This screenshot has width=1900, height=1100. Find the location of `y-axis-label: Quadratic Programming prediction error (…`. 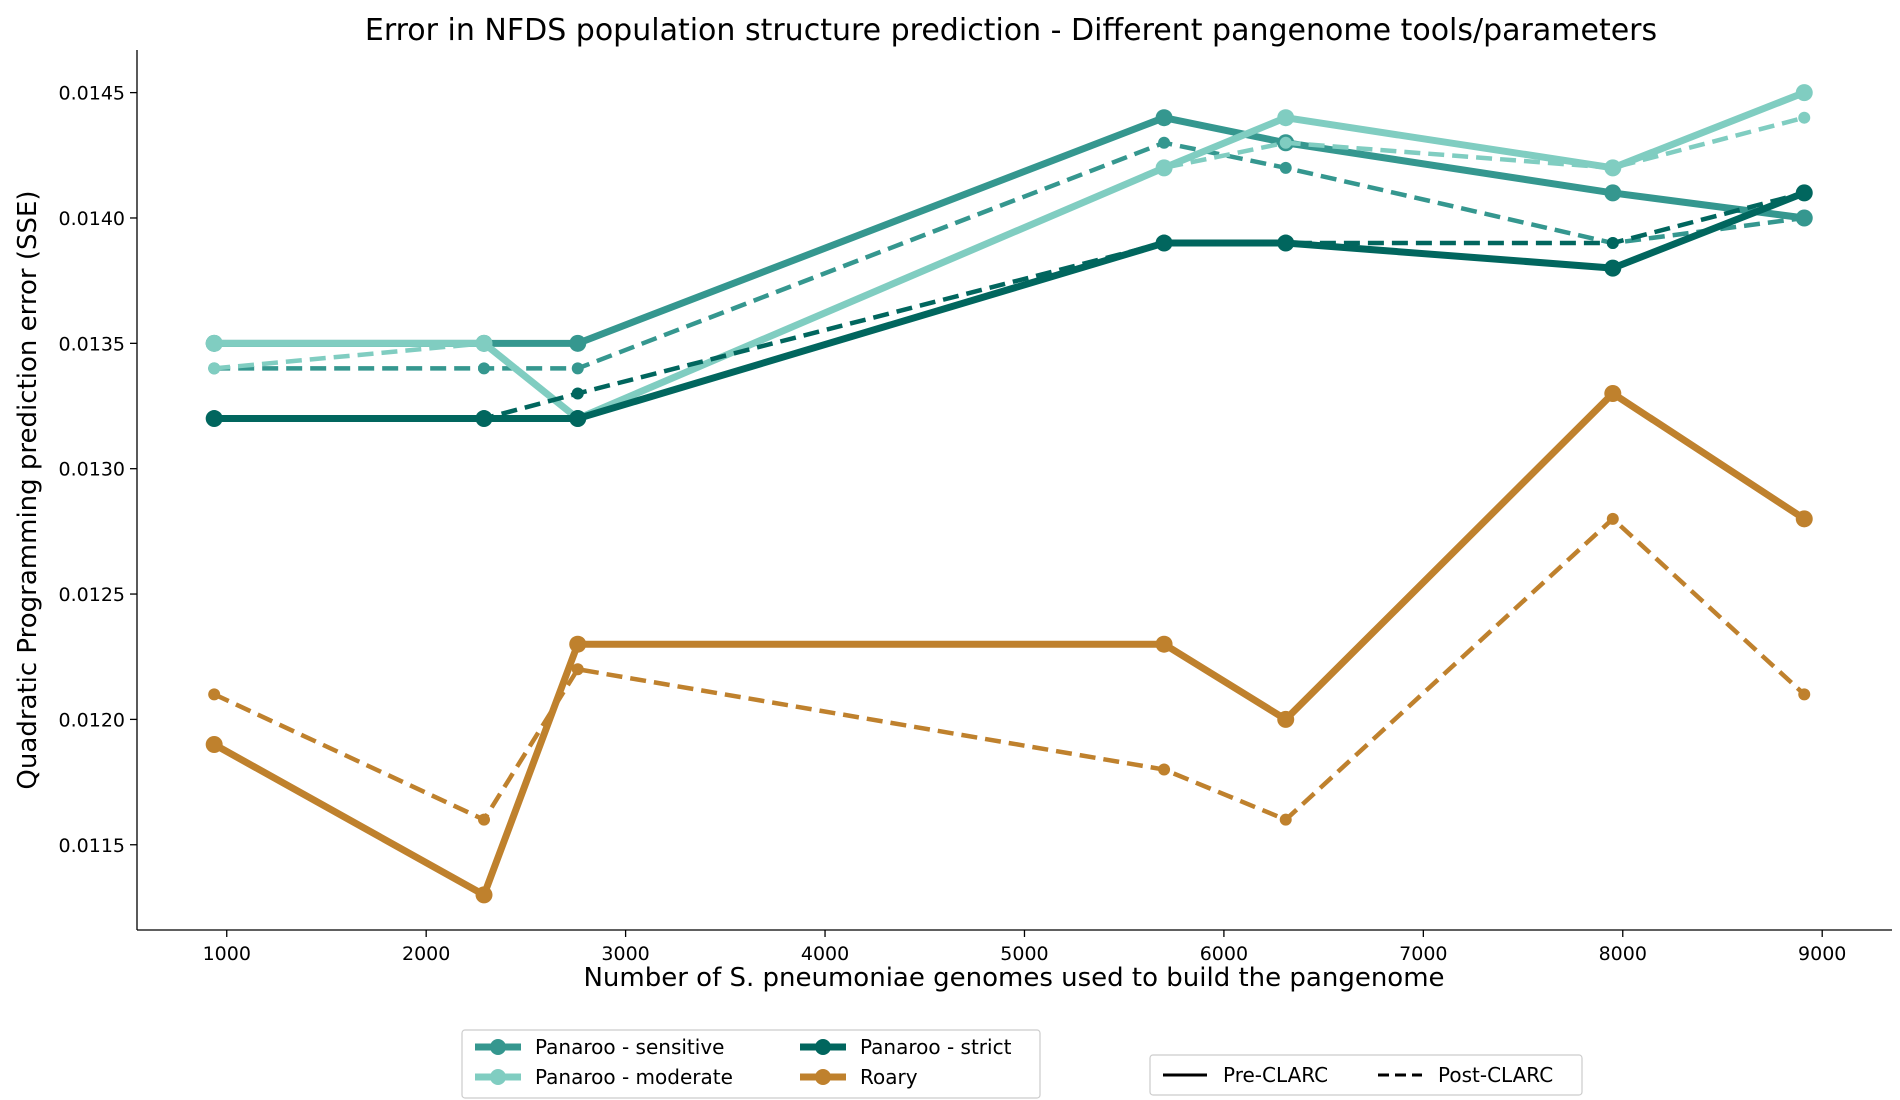

y-axis-label: Quadratic Programming prediction error (… is located at coordinates (28, 489).